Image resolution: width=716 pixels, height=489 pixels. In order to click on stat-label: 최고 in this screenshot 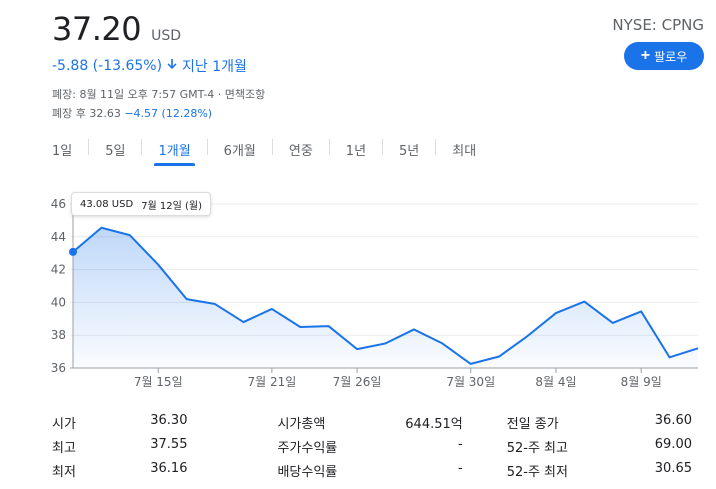, I will do `click(64, 448)`.